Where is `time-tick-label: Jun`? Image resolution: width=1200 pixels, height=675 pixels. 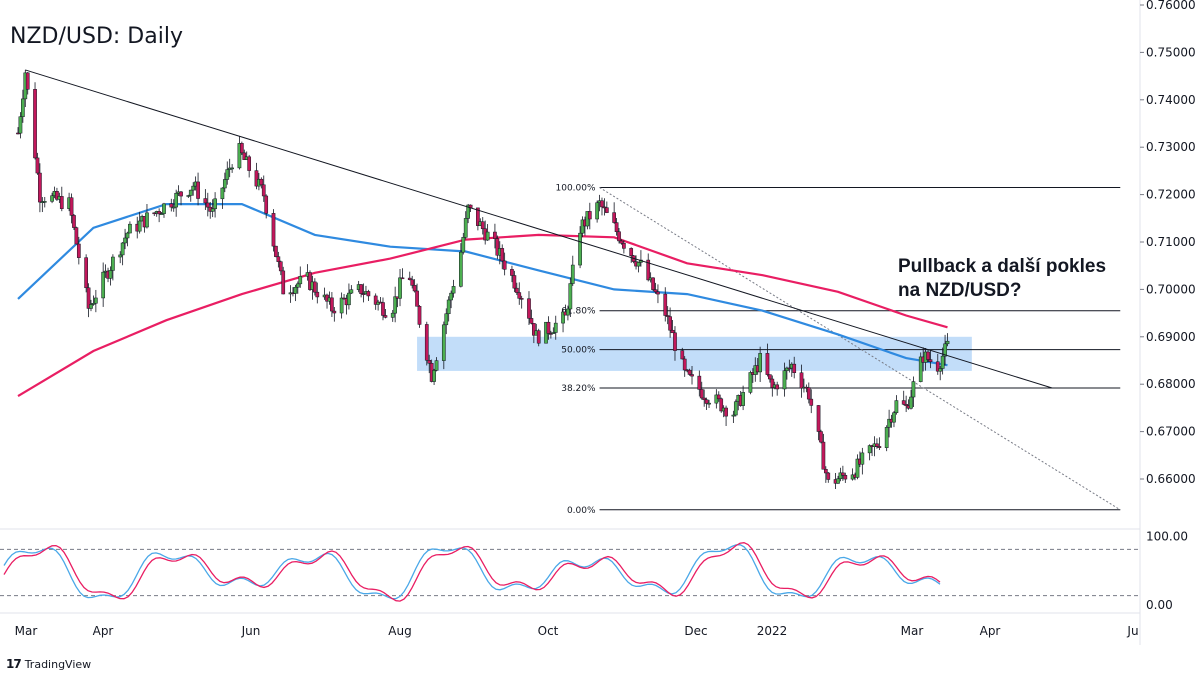
time-tick-label: Jun is located at coordinates (251, 631).